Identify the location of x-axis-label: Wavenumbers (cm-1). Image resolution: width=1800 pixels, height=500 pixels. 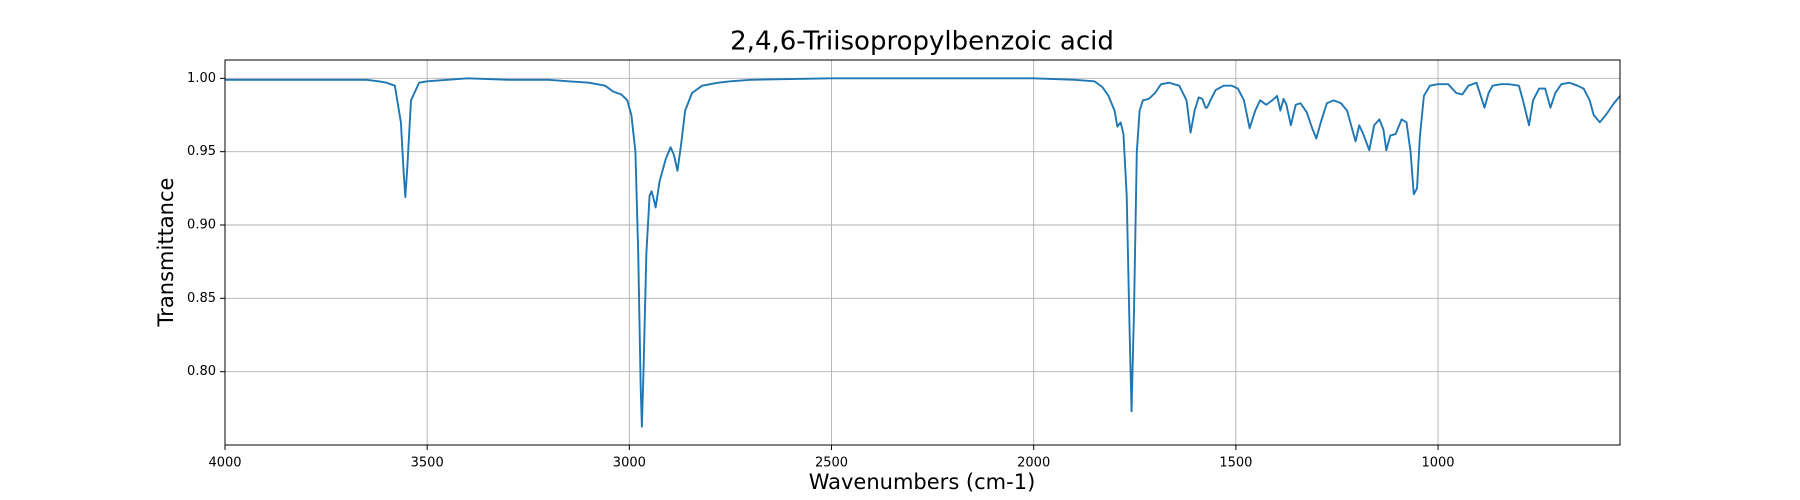
(922, 482).